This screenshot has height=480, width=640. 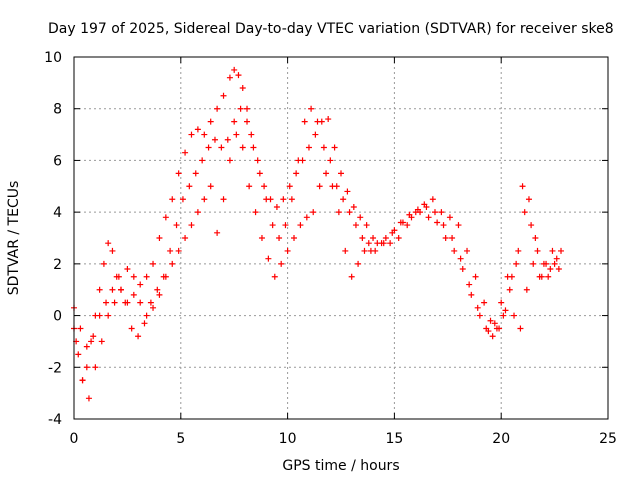 I want to click on y-tick-label: -4, so click(x=55, y=420).